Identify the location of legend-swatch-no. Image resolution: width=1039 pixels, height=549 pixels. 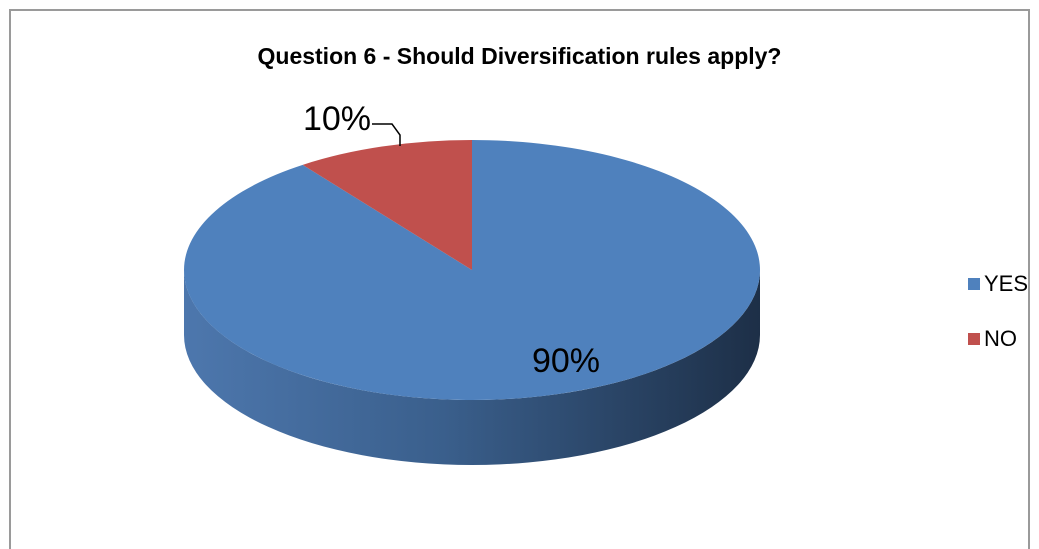
(974, 339).